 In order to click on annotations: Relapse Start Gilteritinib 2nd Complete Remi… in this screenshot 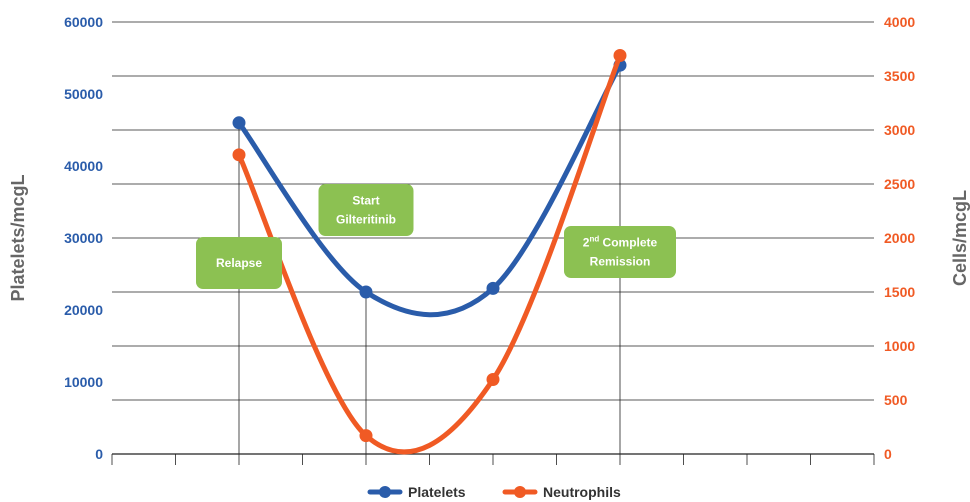, I will do `click(436, 236)`.